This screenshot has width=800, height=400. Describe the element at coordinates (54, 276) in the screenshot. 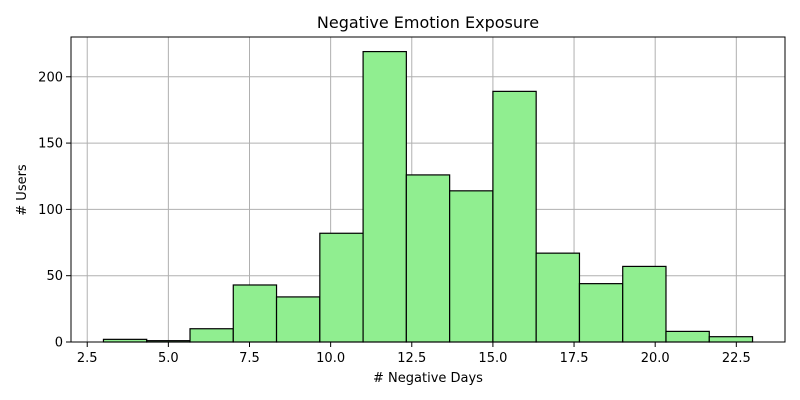

I see `y-tick-label: 50` at that location.